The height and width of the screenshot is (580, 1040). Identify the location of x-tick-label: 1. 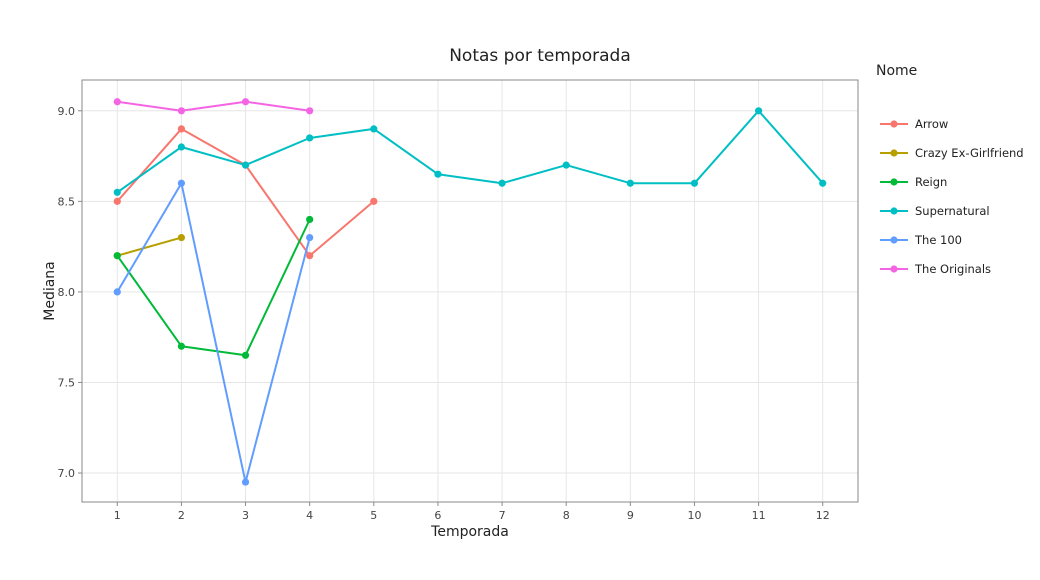
(117, 515).